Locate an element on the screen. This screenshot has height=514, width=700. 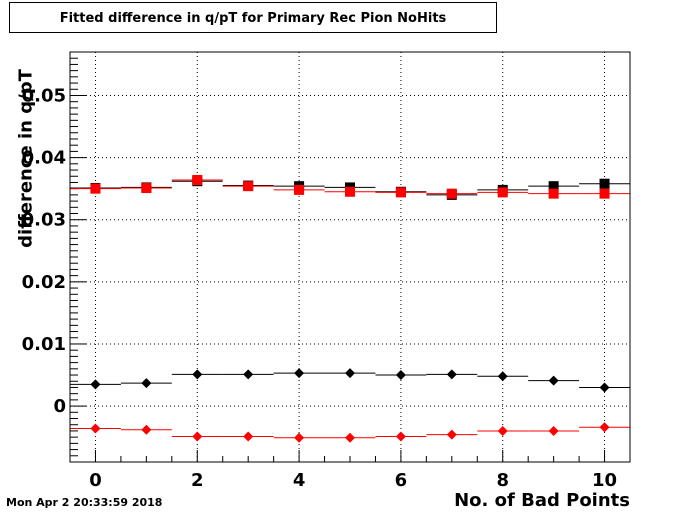
y-tick-label: 0 is located at coordinates (59, 406).